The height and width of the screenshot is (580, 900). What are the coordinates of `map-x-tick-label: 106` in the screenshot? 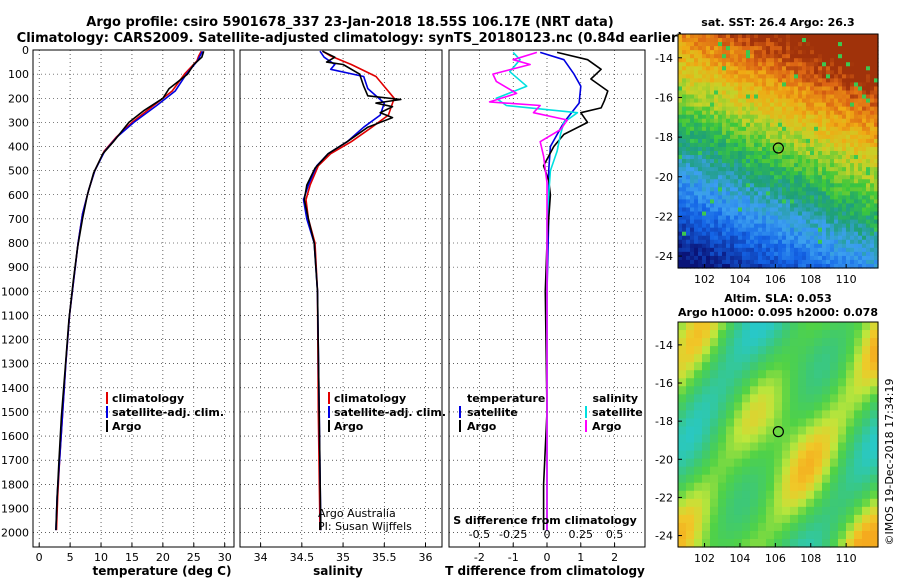 It's located at (775, 279).